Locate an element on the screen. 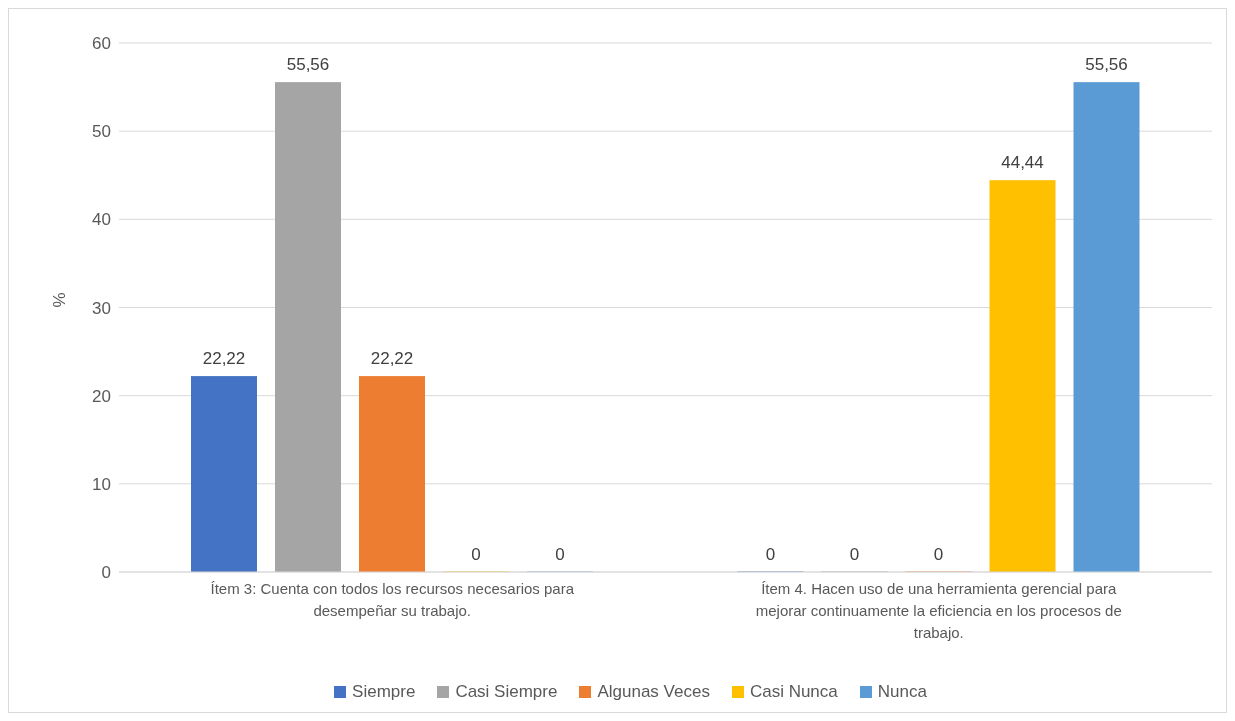 The height and width of the screenshot is (721, 1235). legend-label: Siempre is located at coordinates (384, 692).